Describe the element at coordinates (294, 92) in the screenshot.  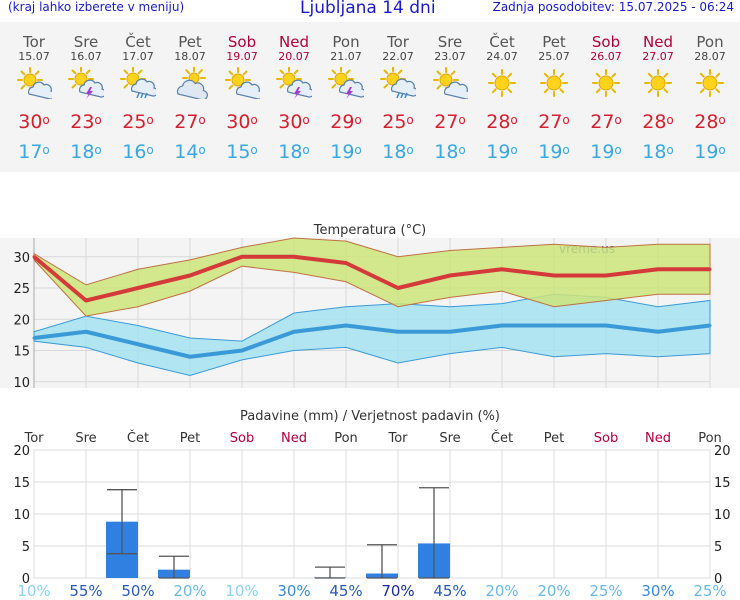
I see `day-column: Ned 20.07 30o 18o` at that location.